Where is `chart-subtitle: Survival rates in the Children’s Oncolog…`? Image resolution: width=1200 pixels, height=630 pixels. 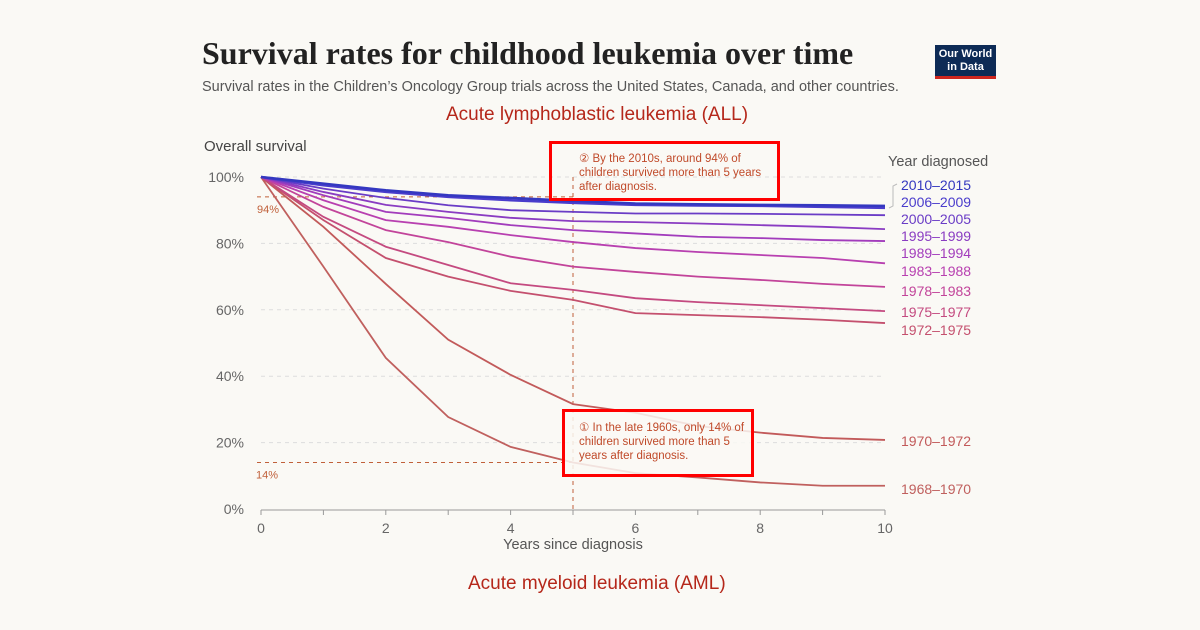 chart-subtitle: Survival rates in the Children’s Oncolog… is located at coordinates (550, 87).